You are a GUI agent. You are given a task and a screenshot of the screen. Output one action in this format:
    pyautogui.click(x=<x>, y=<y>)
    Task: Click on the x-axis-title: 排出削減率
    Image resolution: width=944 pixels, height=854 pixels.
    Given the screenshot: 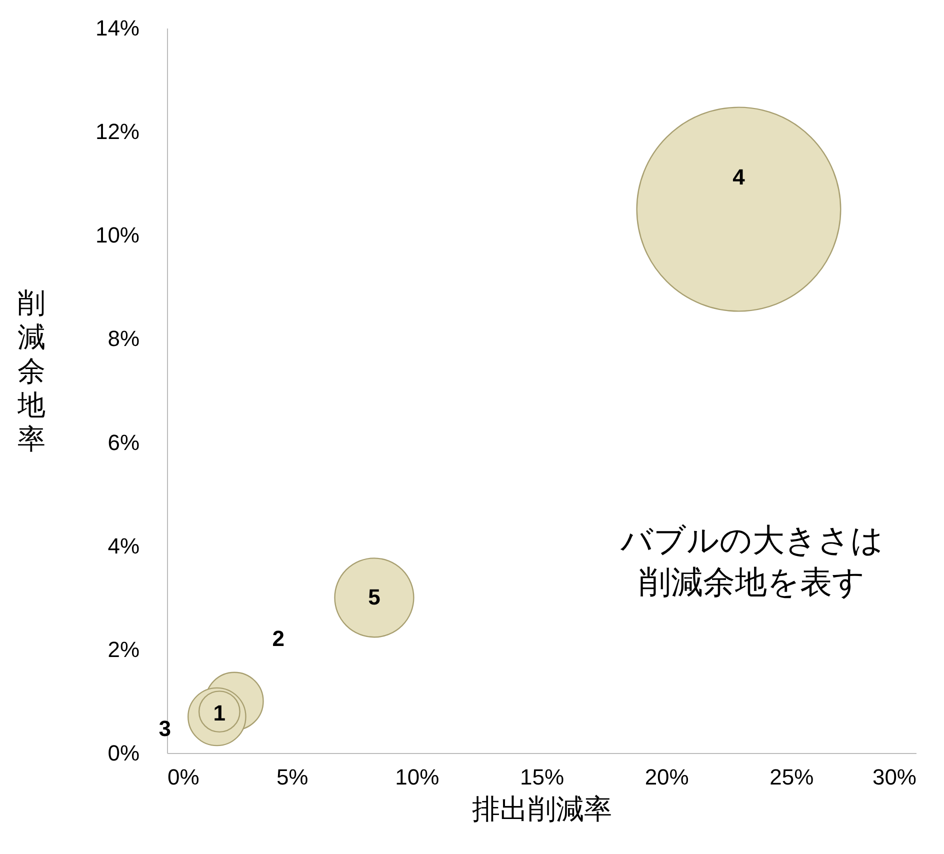 What is the action you would take?
    pyautogui.click(x=542, y=809)
    